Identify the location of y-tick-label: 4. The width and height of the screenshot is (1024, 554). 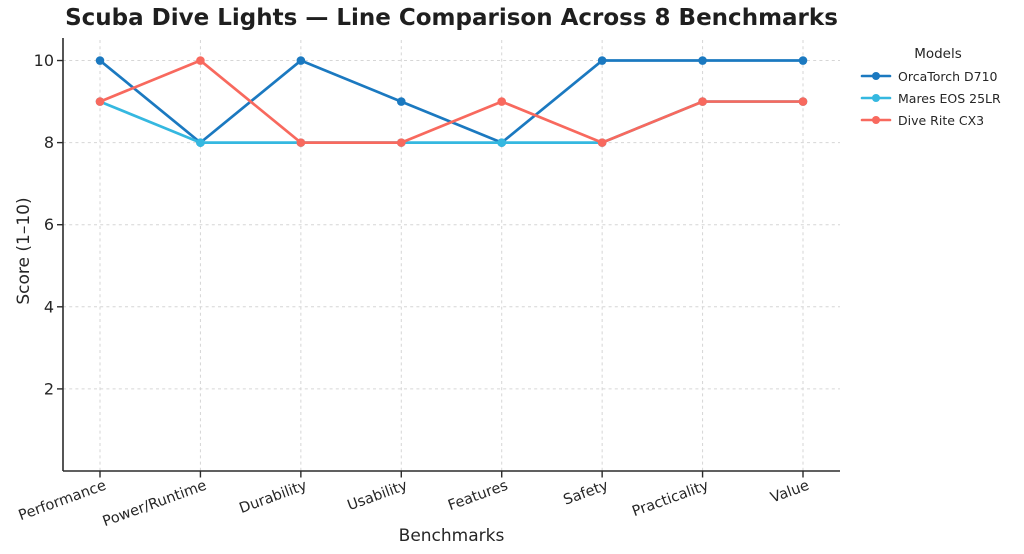
(49, 306).